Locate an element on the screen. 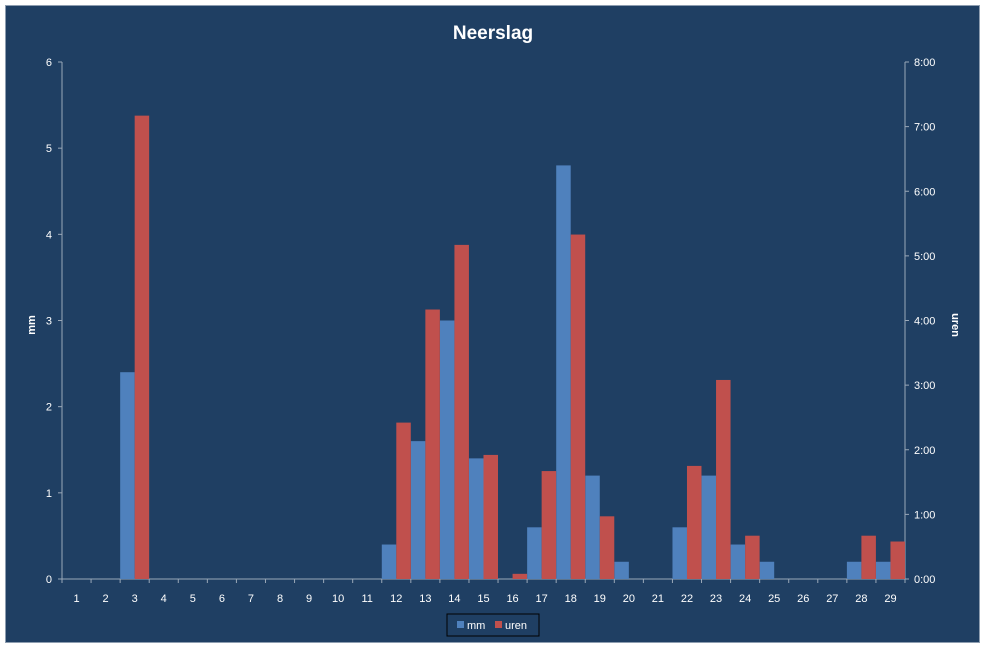  y-tick-label: 0 is located at coordinates (49, 580).